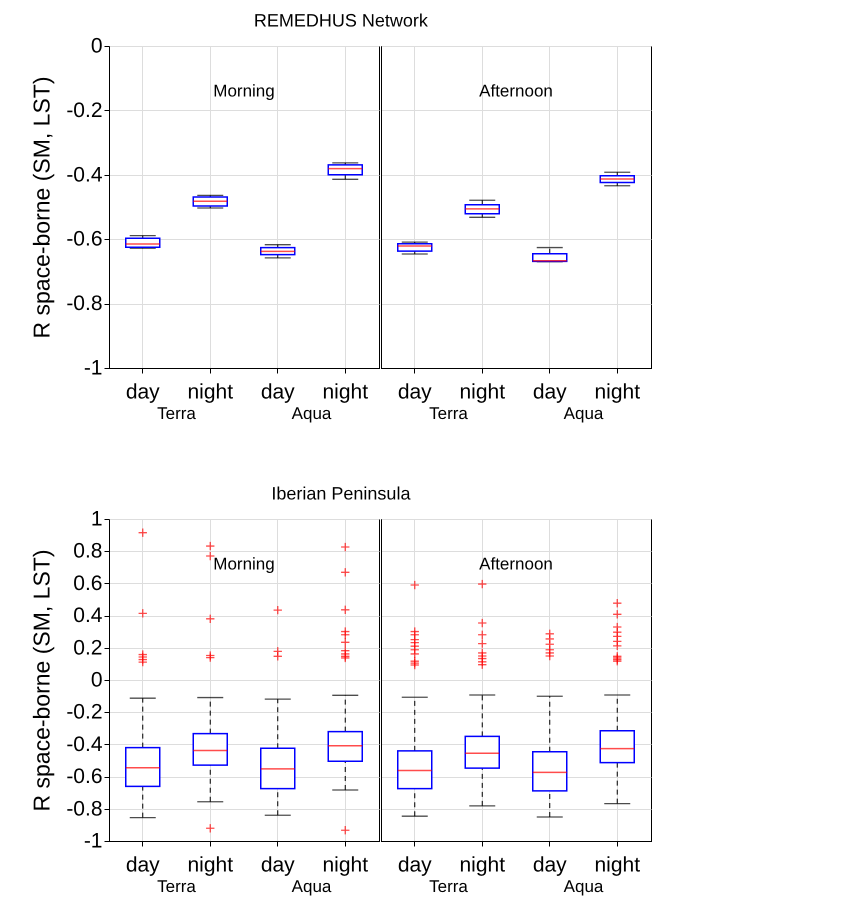  Describe the element at coordinates (341, 494) in the screenshot. I see `chart-title: Iberian Peninsula` at that location.